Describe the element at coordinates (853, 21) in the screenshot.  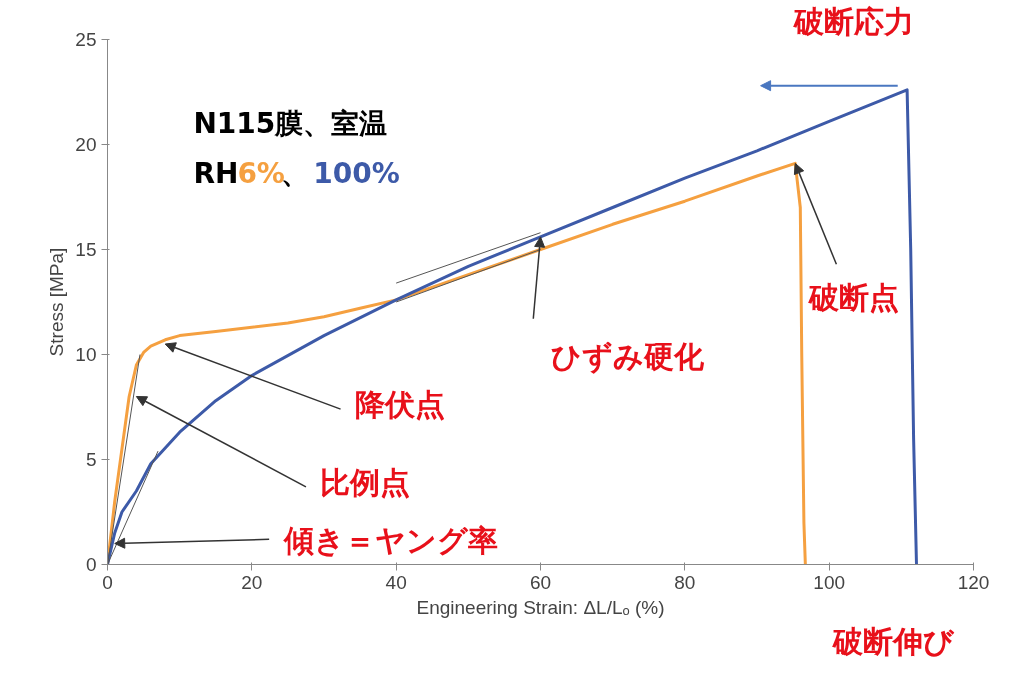
I see `text: 破断応力` at that location.